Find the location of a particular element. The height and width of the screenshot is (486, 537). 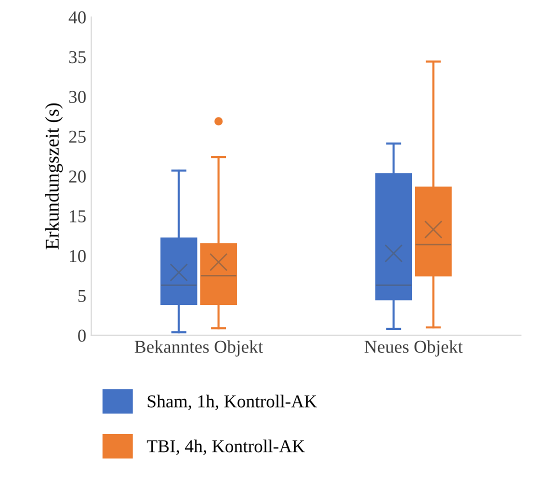

y-tick-label: 20 is located at coordinates (77, 176).